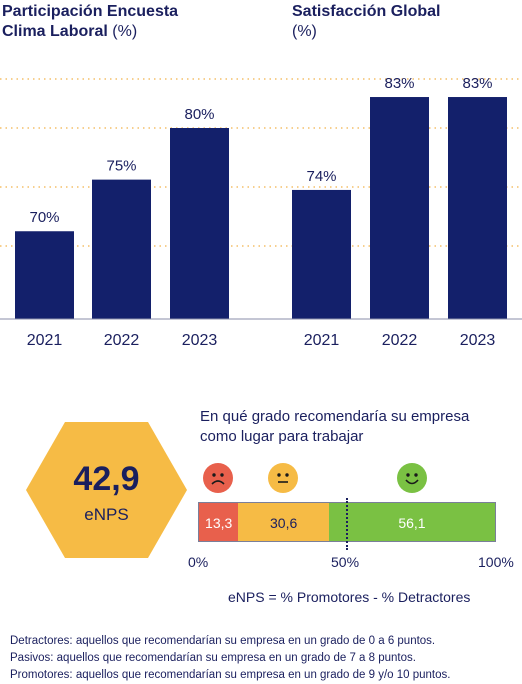  I want to click on chart1-title: Participación Encuesta Clima Laboral (%), so click(90, 22).